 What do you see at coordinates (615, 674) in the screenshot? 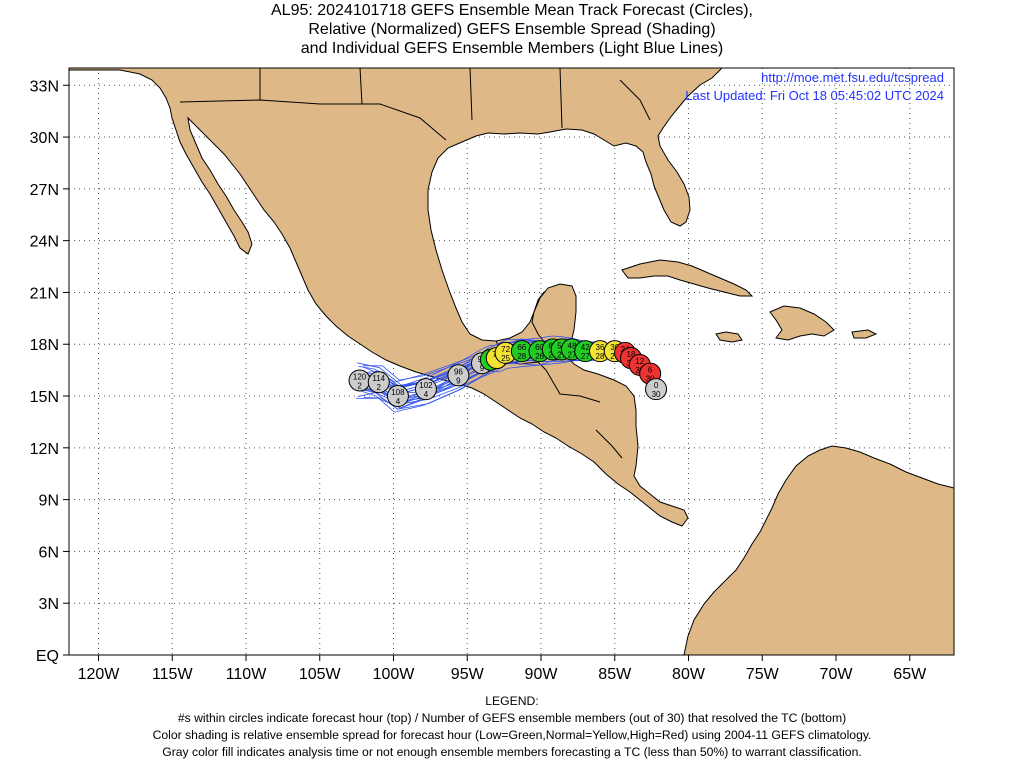
I see `x-tick-label: 85W` at bounding box center [615, 674].